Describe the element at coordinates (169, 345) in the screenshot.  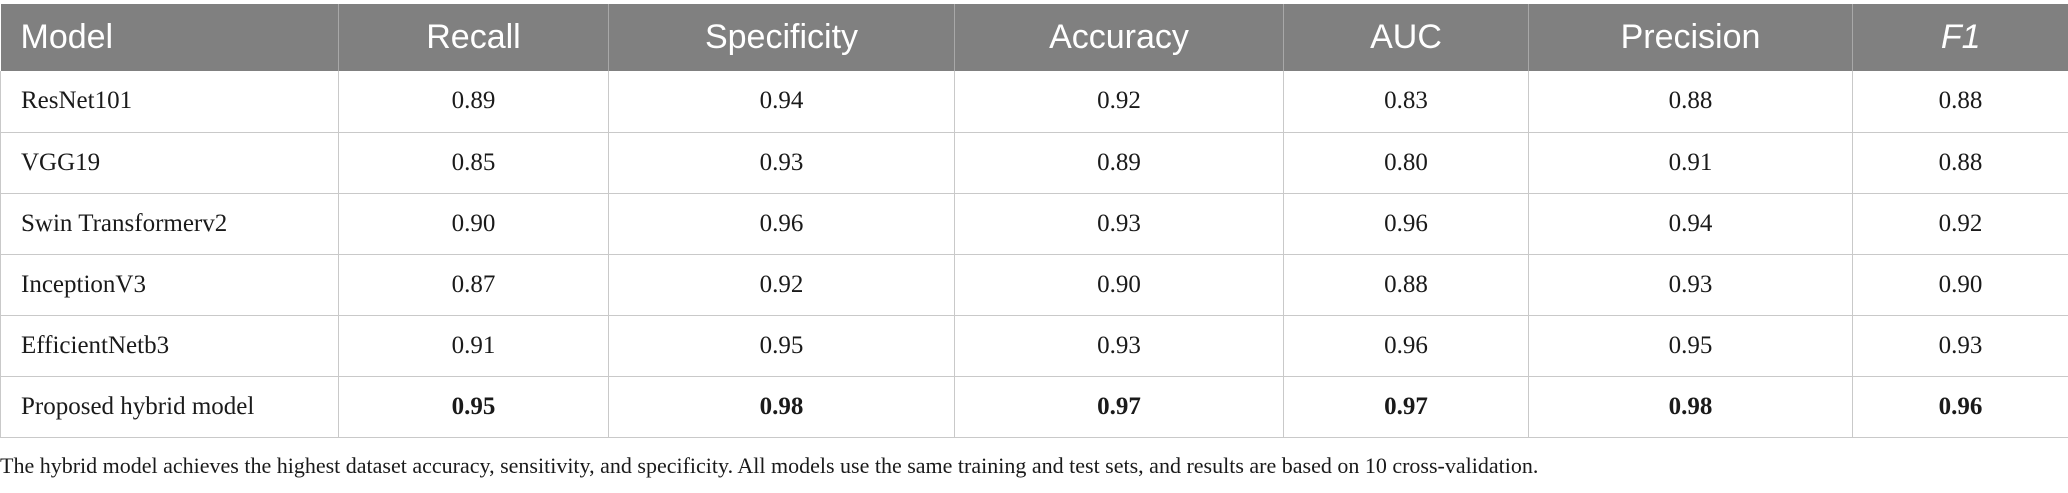
I see `model-name-cell: EfficientNetb3` at that location.